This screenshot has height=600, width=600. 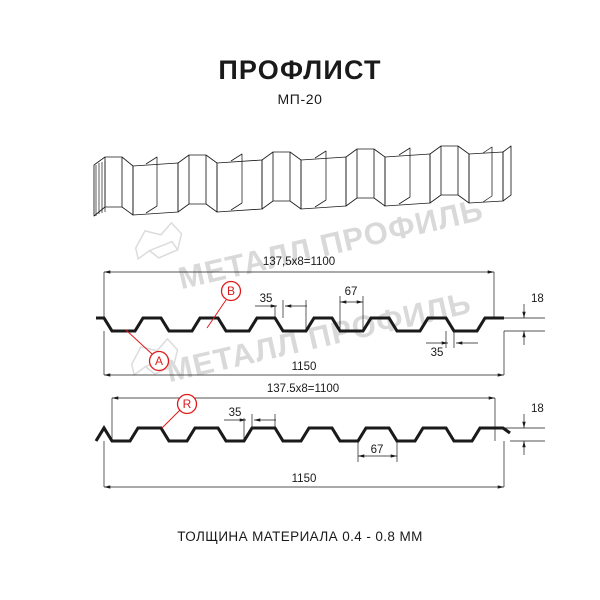 I want to click on isometric-view, so click(x=302, y=181).